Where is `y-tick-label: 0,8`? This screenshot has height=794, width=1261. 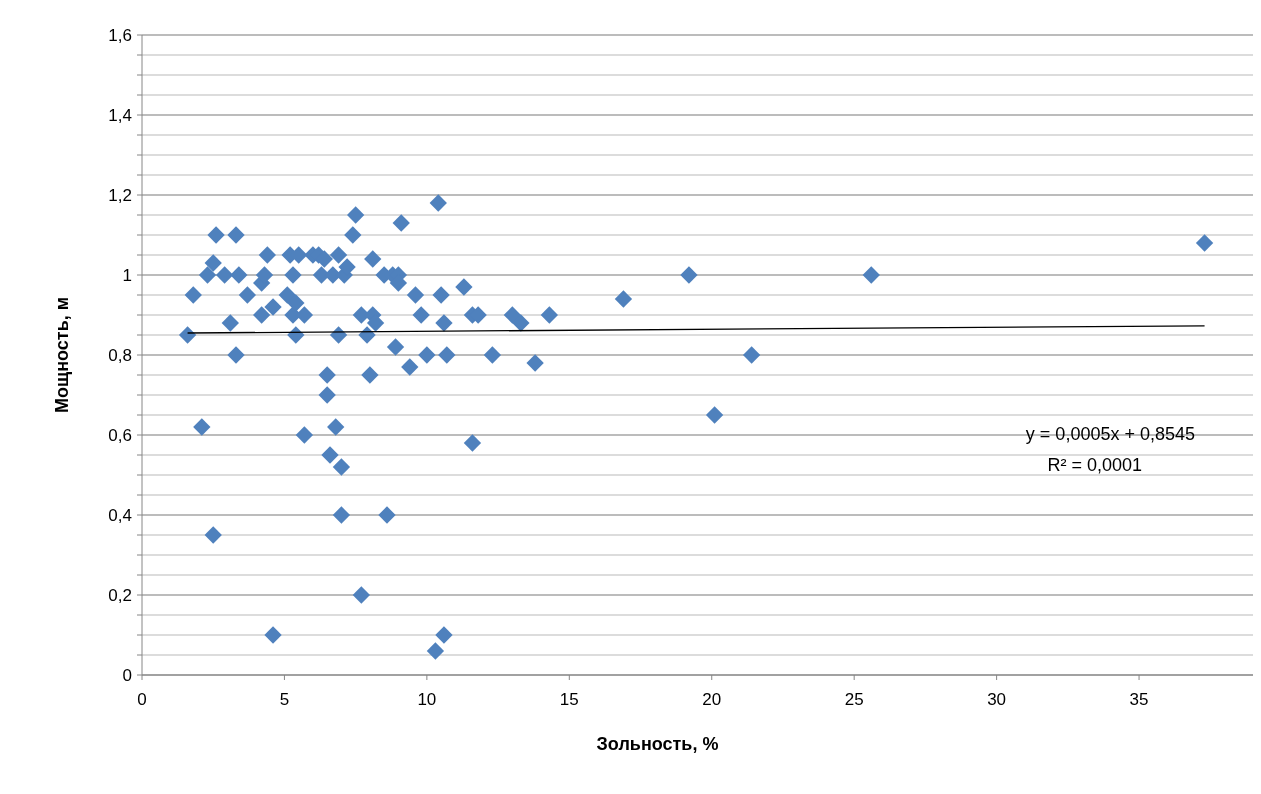 y-tick-label: 0,8 is located at coordinates (120, 355).